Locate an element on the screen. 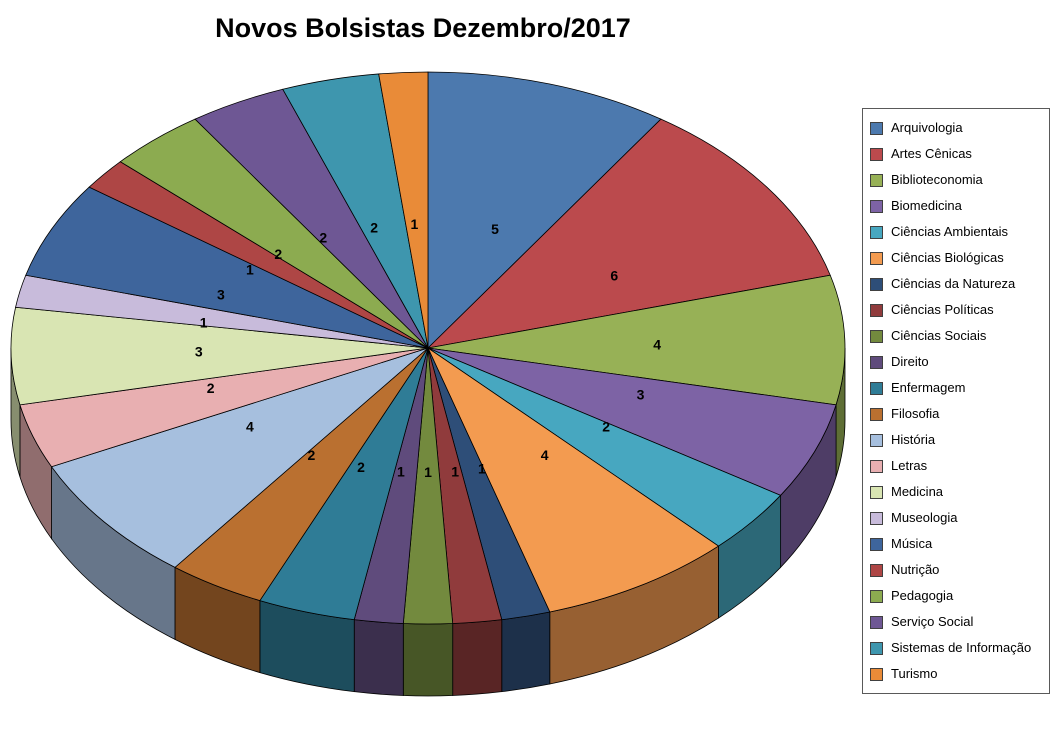 The image size is (1052, 740). pie-slice-side-ciencias-sociais is located at coordinates (428, 660).